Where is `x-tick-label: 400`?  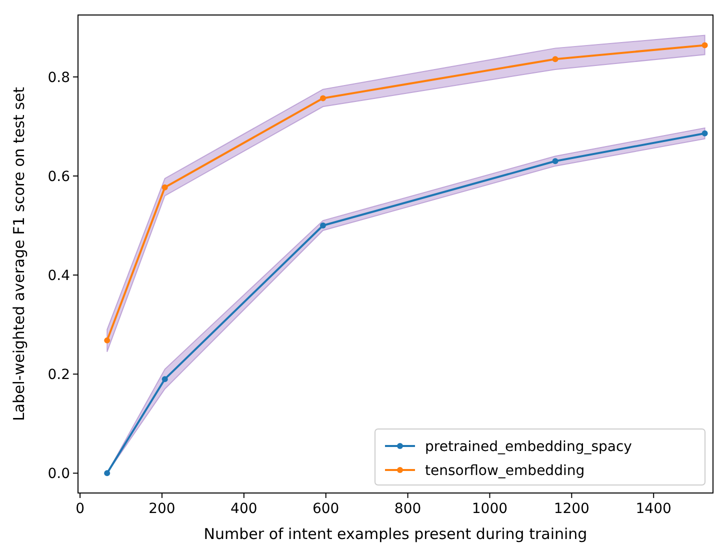 x-tick-label: 400 is located at coordinates (244, 509).